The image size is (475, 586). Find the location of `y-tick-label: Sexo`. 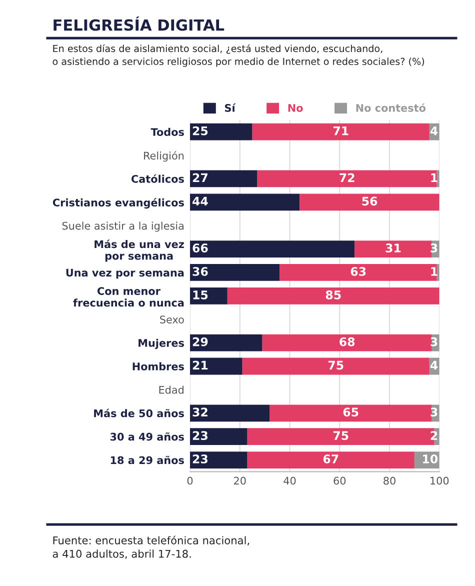

y-tick-label: Sexo is located at coordinates (172, 320).